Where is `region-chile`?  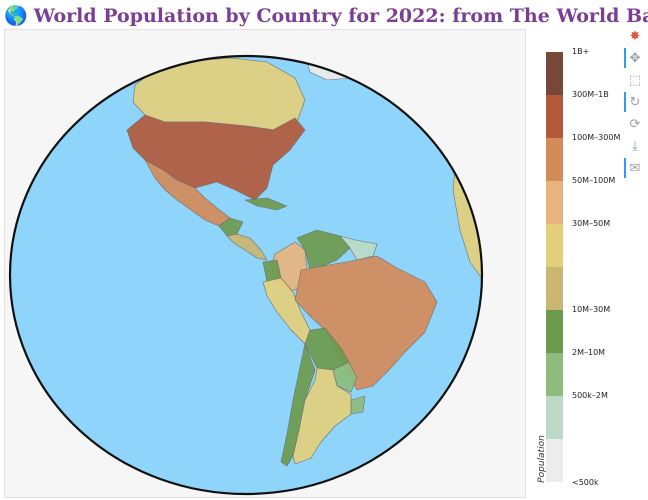 region-chile is located at coordinates (298, 405).